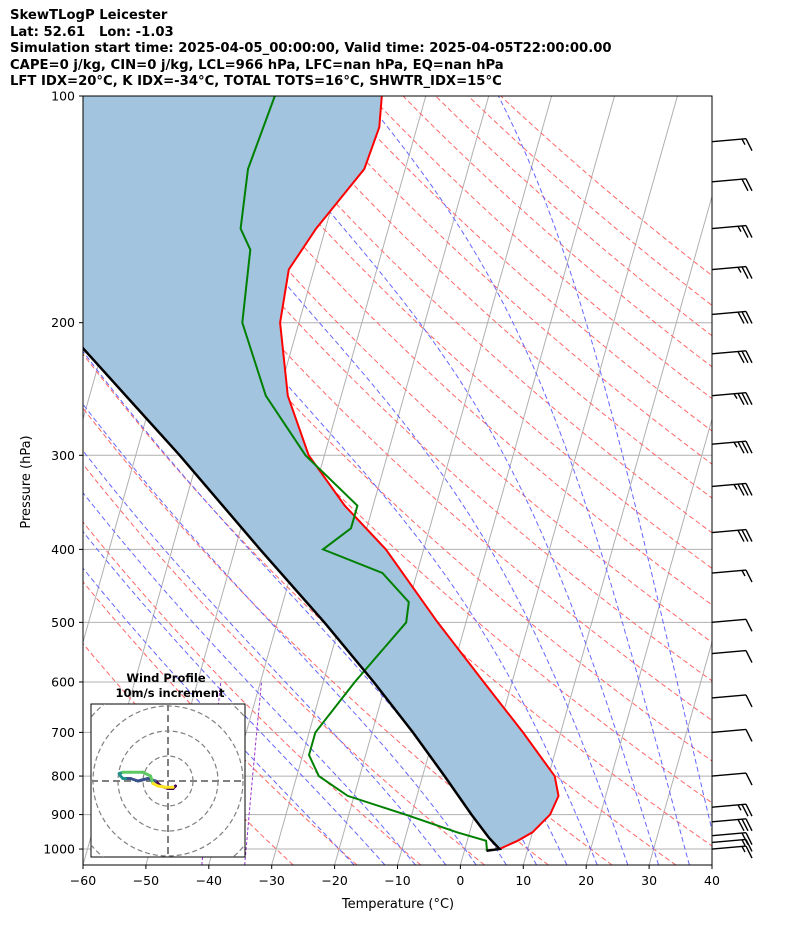 This screenshot has width=794, height=937. Describe the element at coordinates (209, 880) in the screenshot. I see `x-tick-label: −40` at that location.